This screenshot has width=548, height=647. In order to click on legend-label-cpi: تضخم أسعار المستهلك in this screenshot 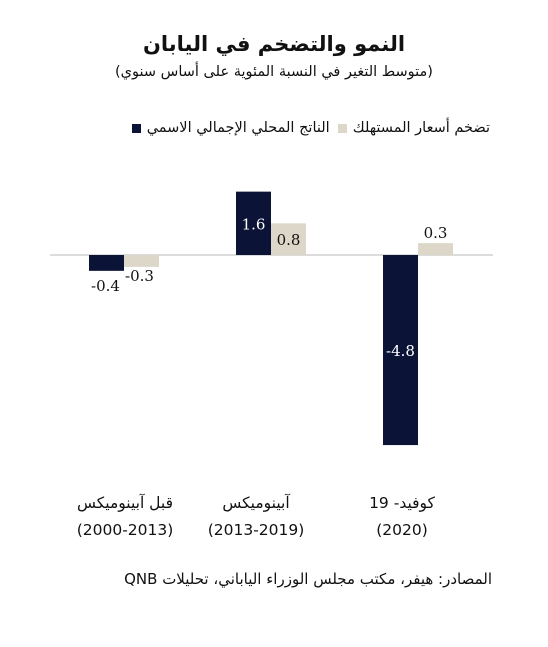, I will do `click(421, 128)`.